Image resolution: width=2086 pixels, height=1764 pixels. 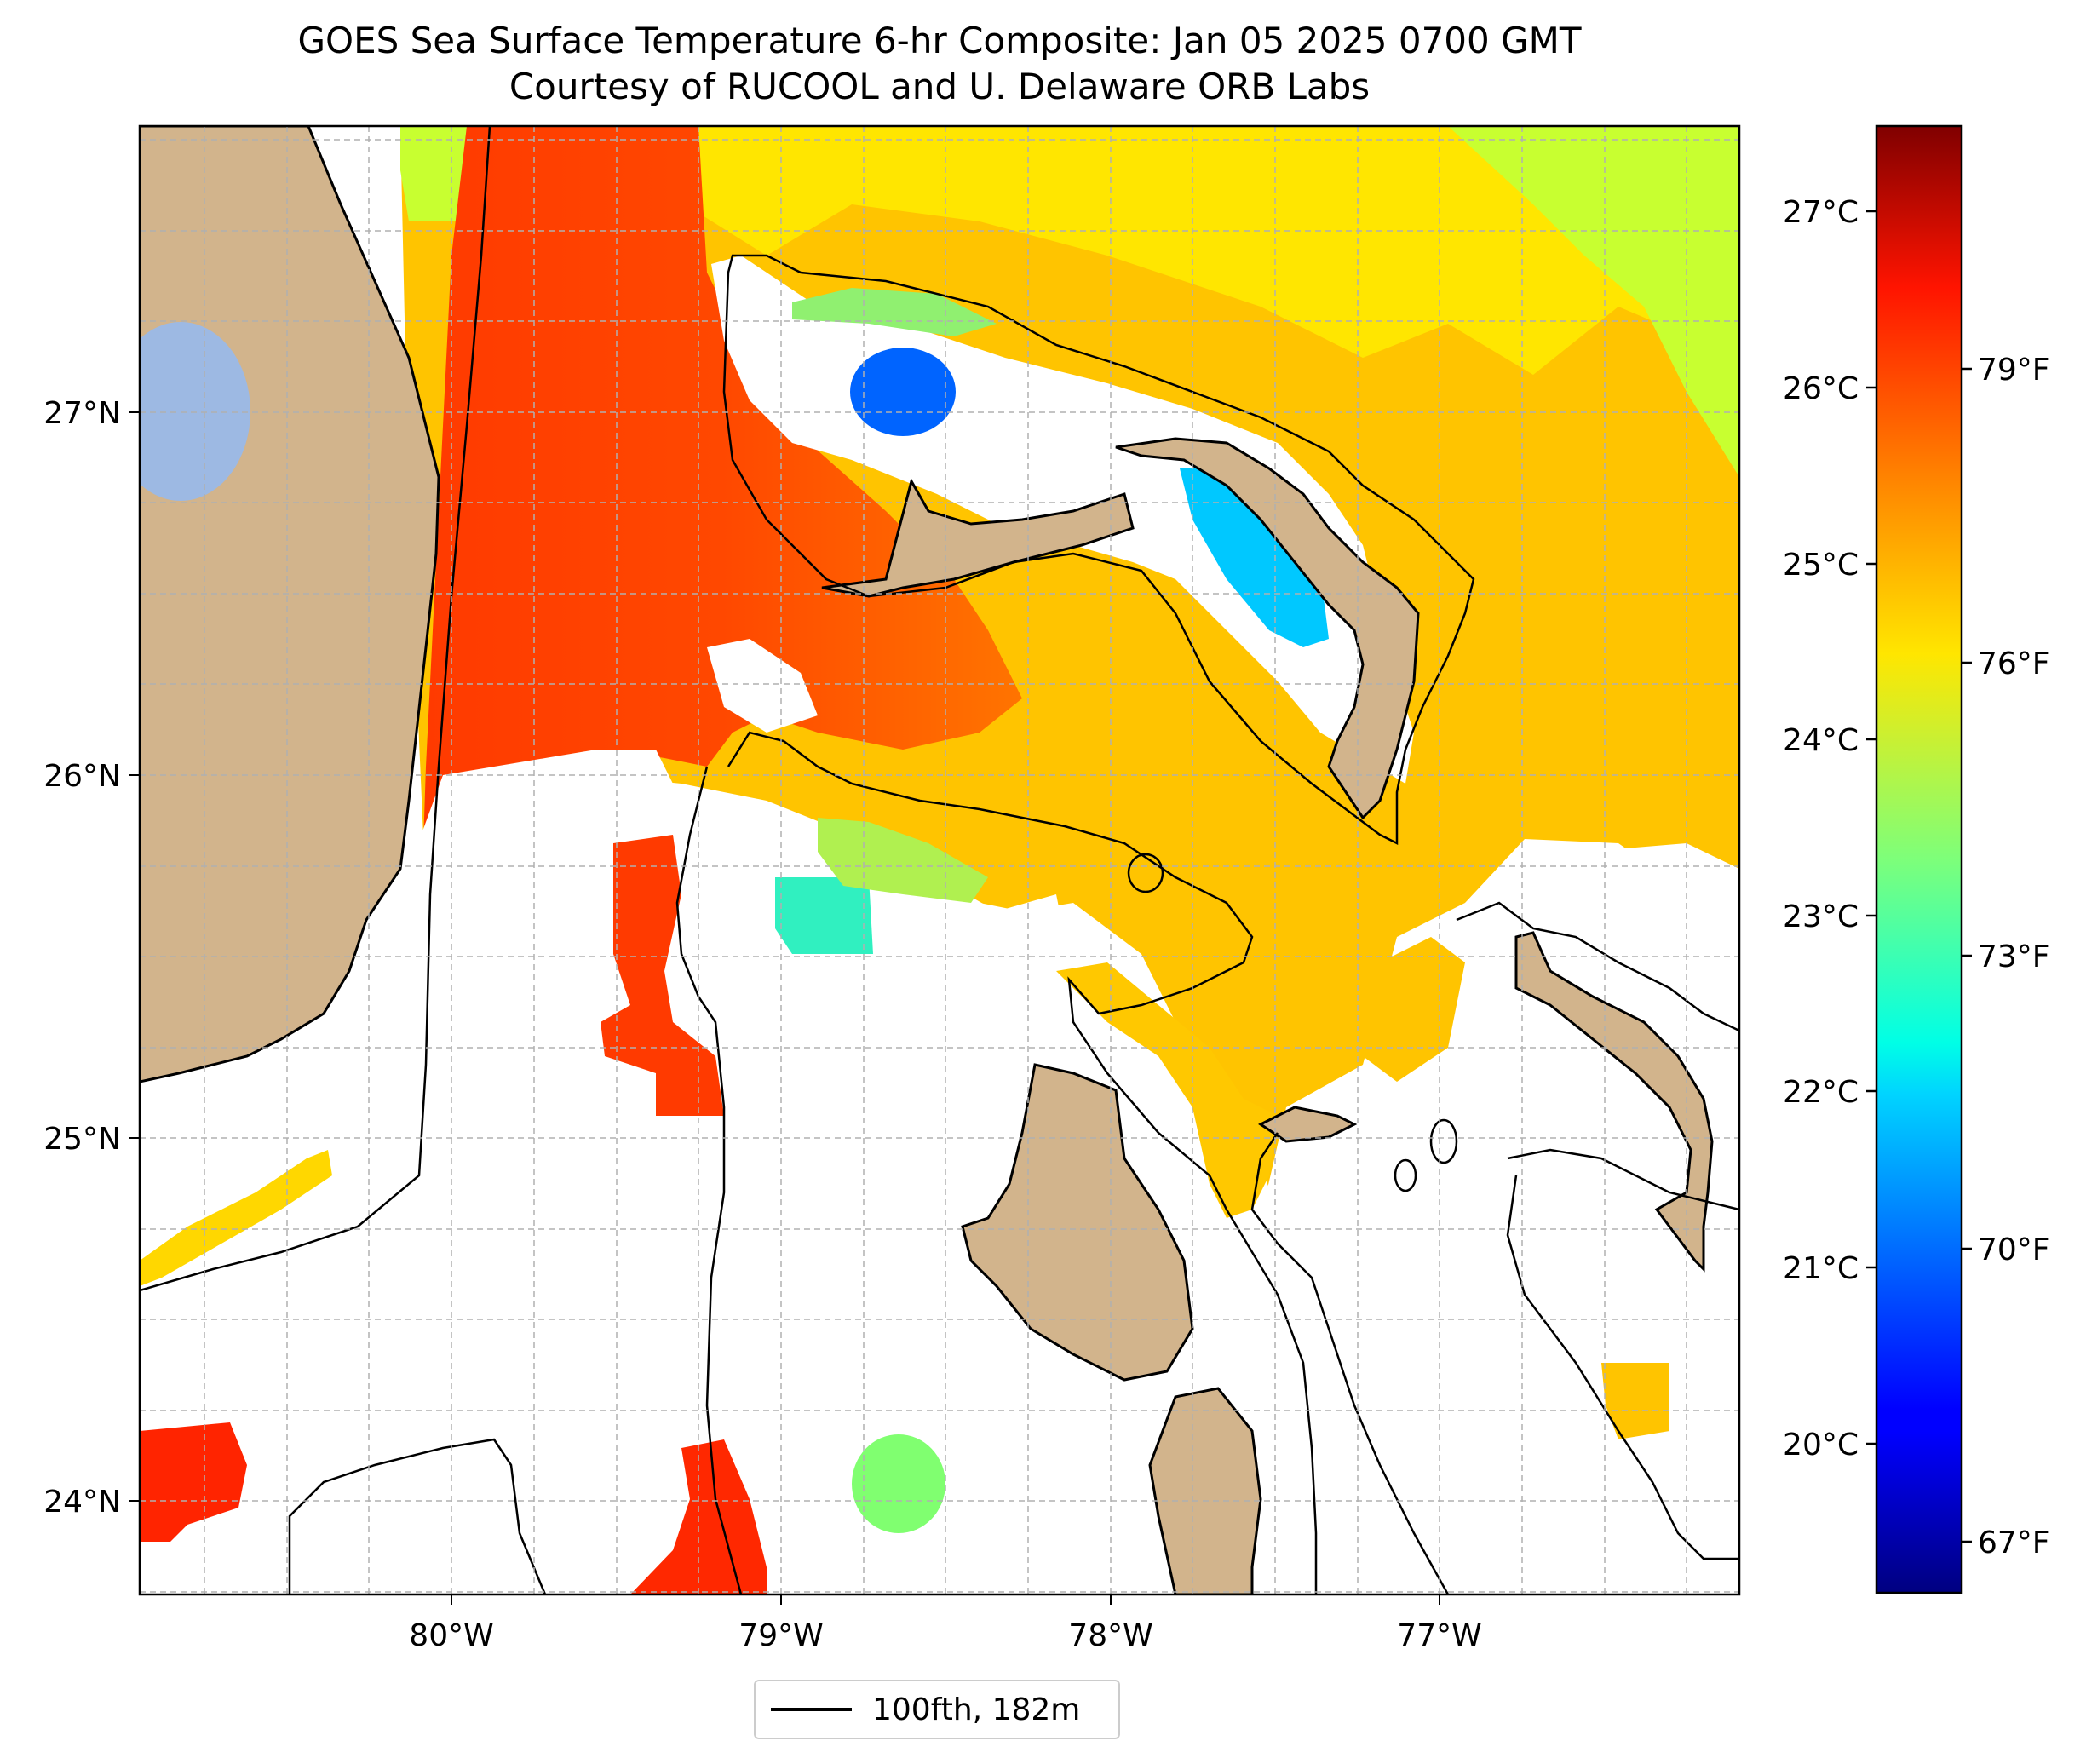 What do you see at coordinates (82, 776) in the screenshot?
I see `lat-label-26n: 26°N` at bounding box center [82, 776].